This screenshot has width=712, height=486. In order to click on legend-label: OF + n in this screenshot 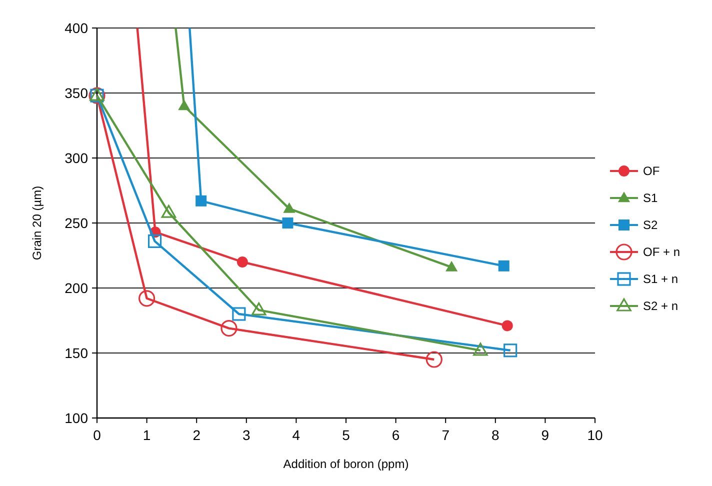, I will do `click(661, 252)`.